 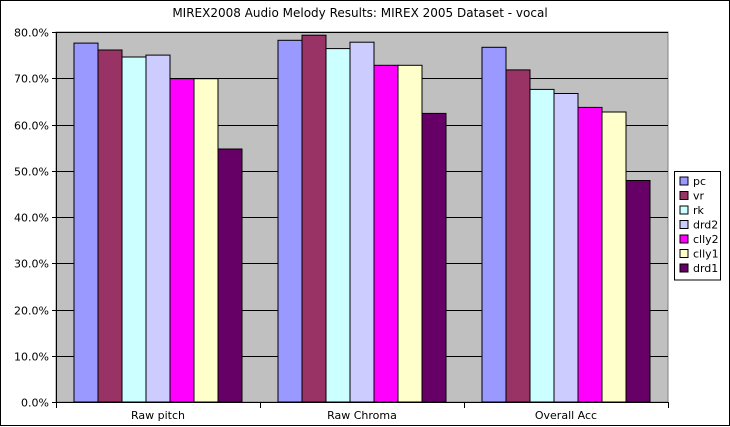 I want to click on legend-label-pc: pc, so click(x=699, y=181).